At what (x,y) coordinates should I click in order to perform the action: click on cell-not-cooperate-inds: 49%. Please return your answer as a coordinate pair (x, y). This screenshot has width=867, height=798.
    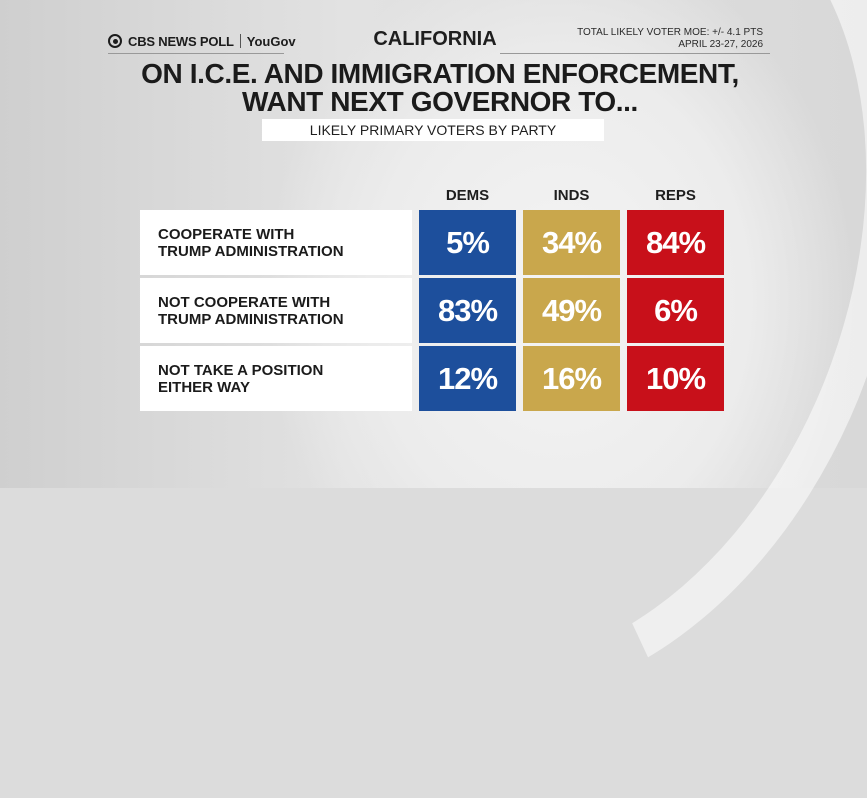
    Looking at the image, I should click on (571, 310).